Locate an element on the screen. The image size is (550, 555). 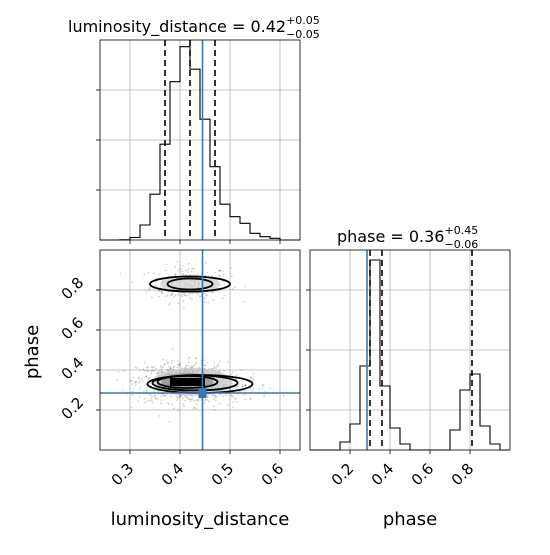
right-hist-xtick-label-2: 0.6 is located at coordinates (423, 475).